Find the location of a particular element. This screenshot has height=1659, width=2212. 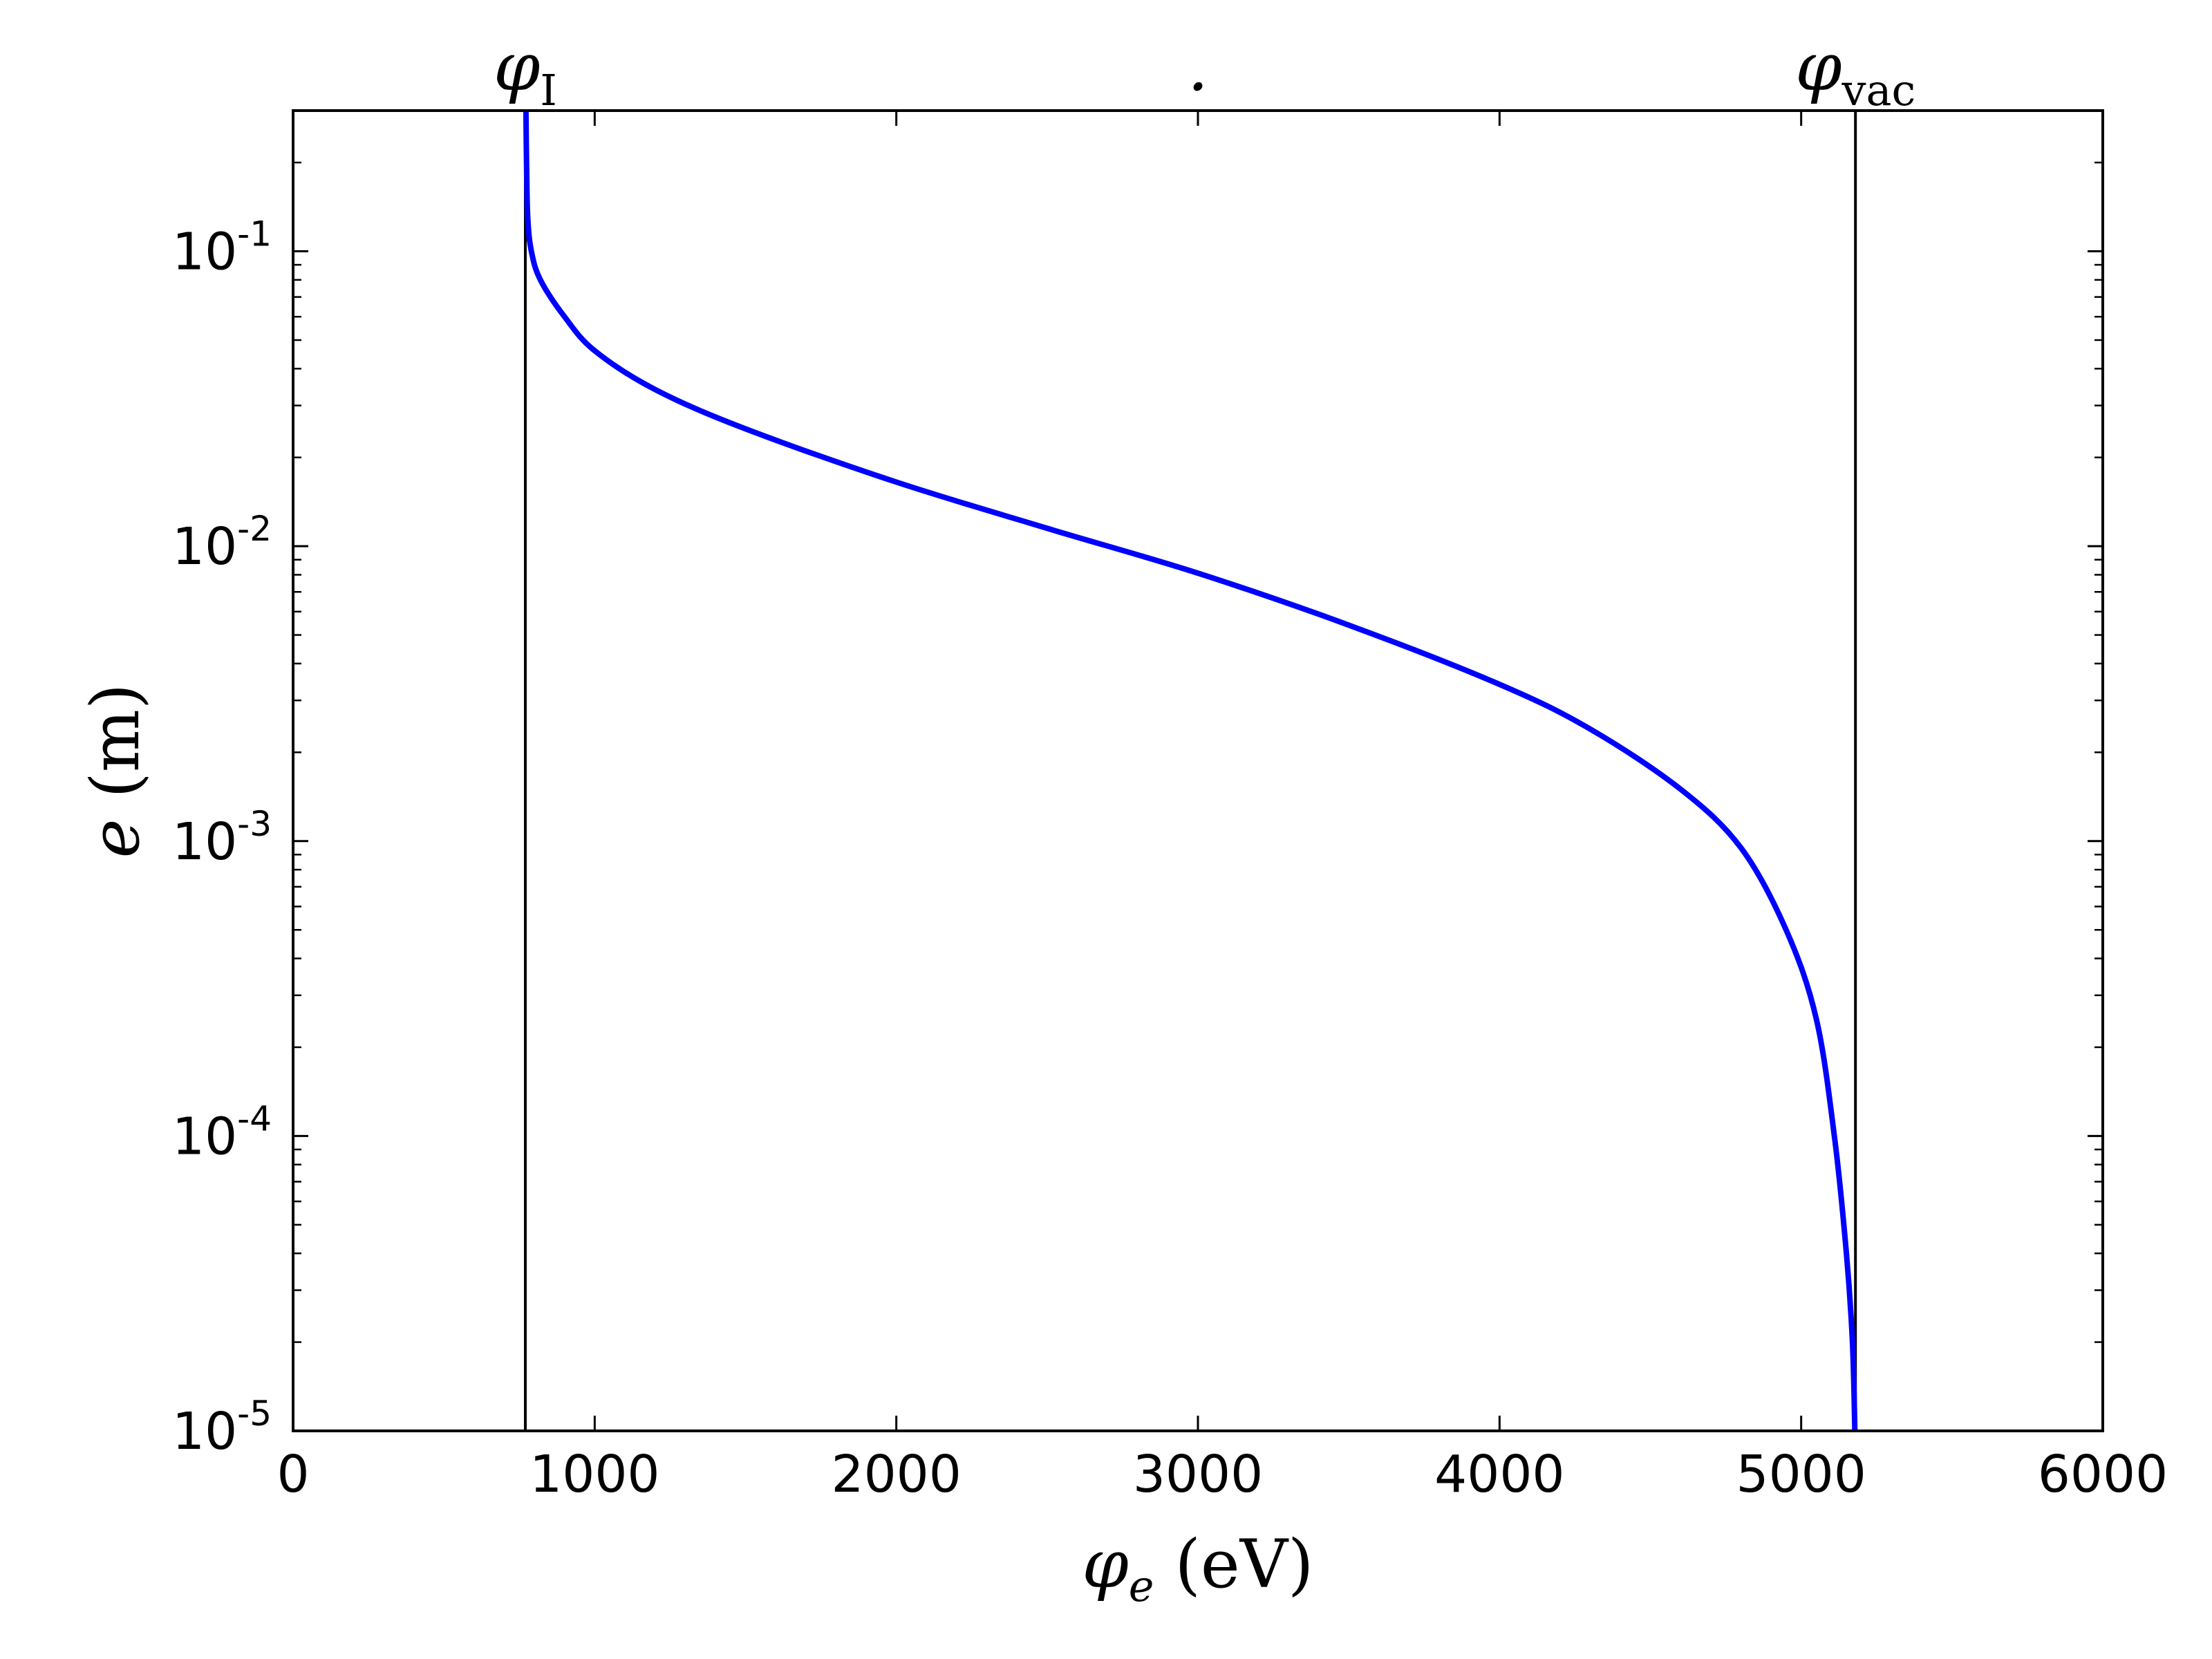

x-tick-label: 0 is located at coordinates (292, 1474).